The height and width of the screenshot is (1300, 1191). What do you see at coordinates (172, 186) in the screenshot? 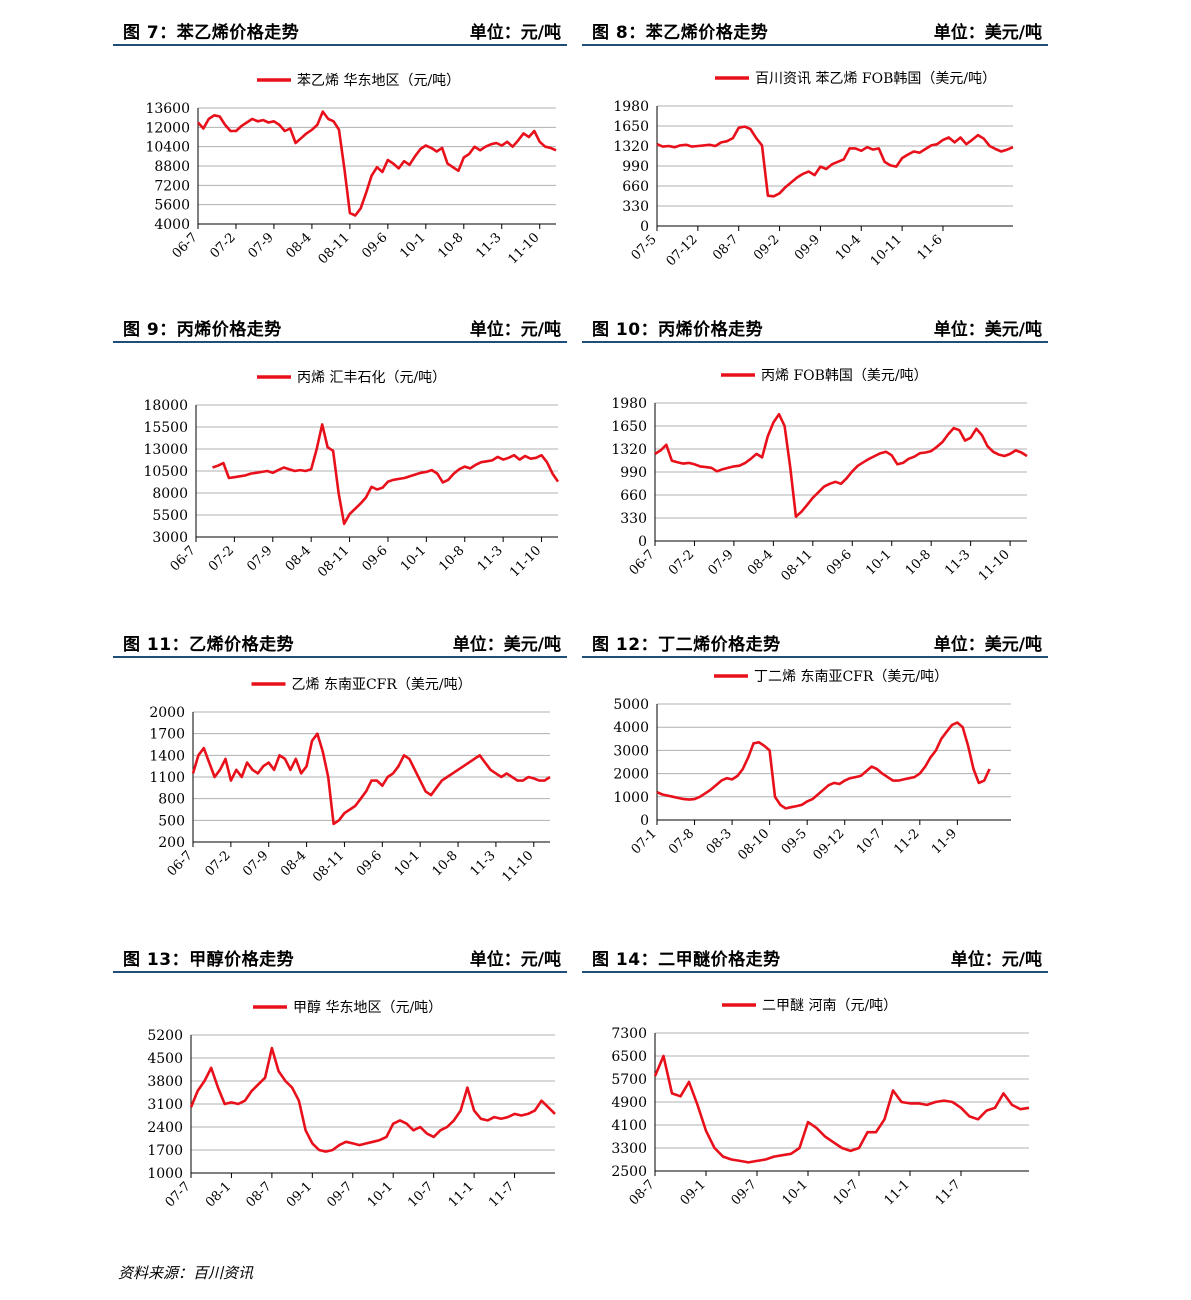
I see `y-tick-label: 7200` at bounding box center [172, 186].